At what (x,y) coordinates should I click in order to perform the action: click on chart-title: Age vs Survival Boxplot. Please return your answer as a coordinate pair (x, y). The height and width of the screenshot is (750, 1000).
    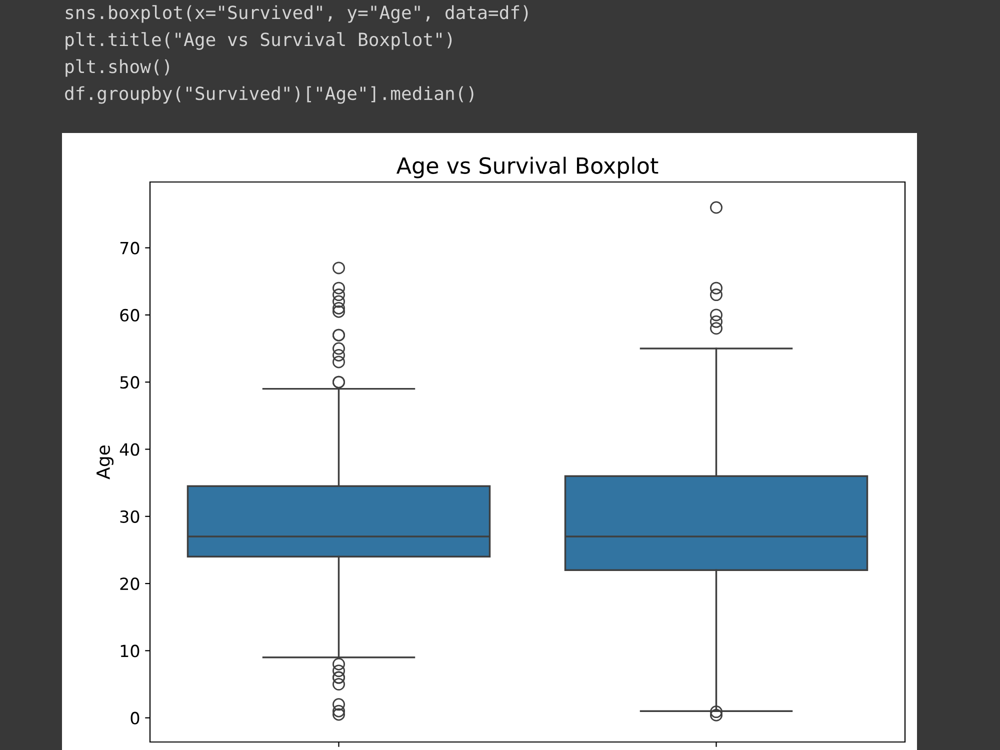
    Looking at the image, I should click on (527, 167).